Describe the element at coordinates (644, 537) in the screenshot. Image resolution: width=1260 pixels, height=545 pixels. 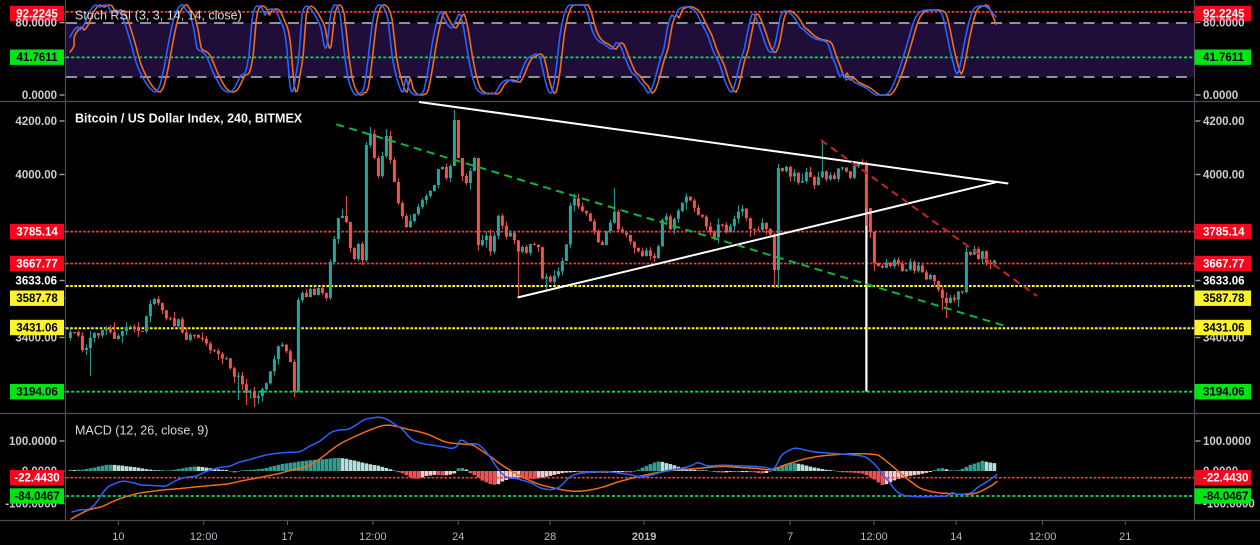
I see `svg-text: 2019` at that location.